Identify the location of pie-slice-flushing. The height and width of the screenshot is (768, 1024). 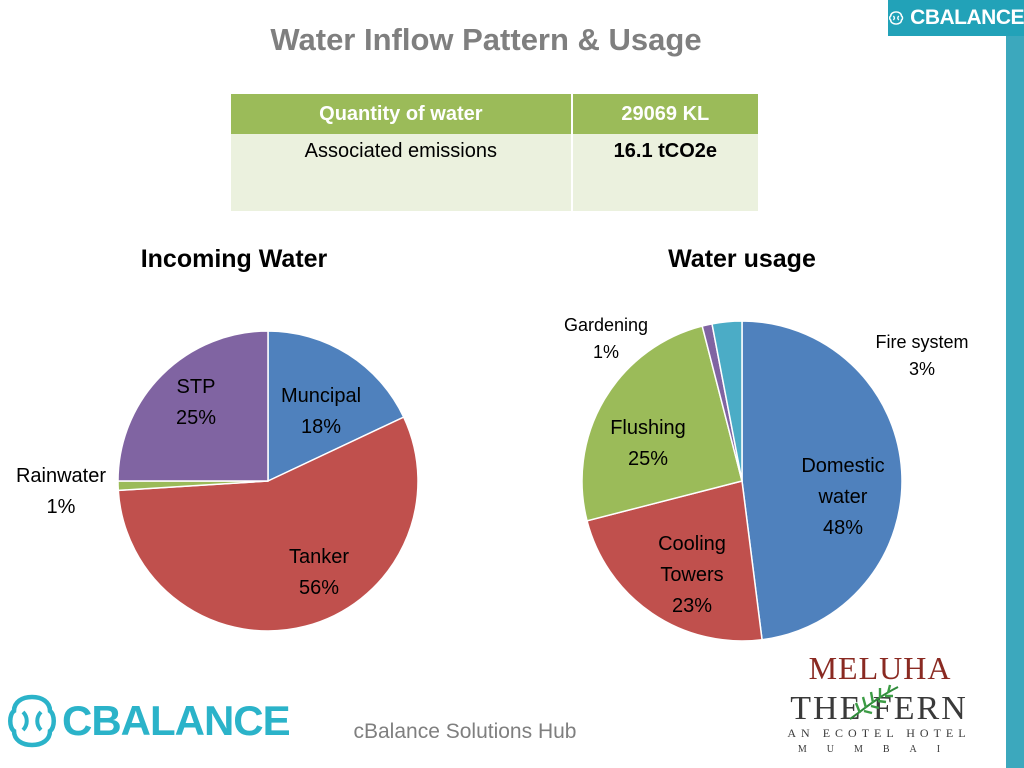
(662, 423).